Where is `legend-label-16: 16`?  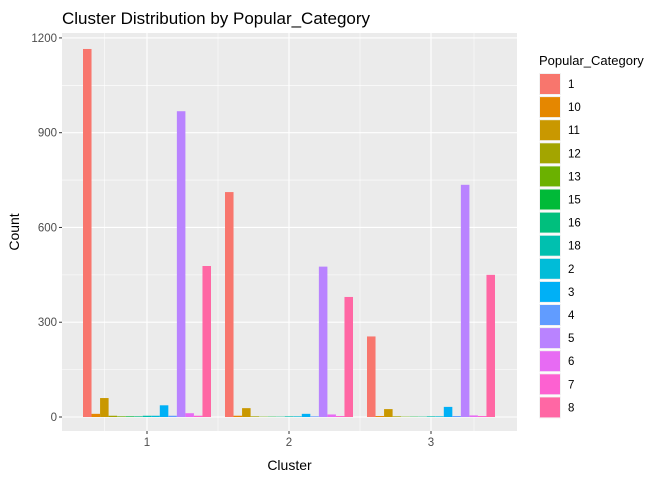 legend-label-16: 16 is located at coordinates (574, 224).